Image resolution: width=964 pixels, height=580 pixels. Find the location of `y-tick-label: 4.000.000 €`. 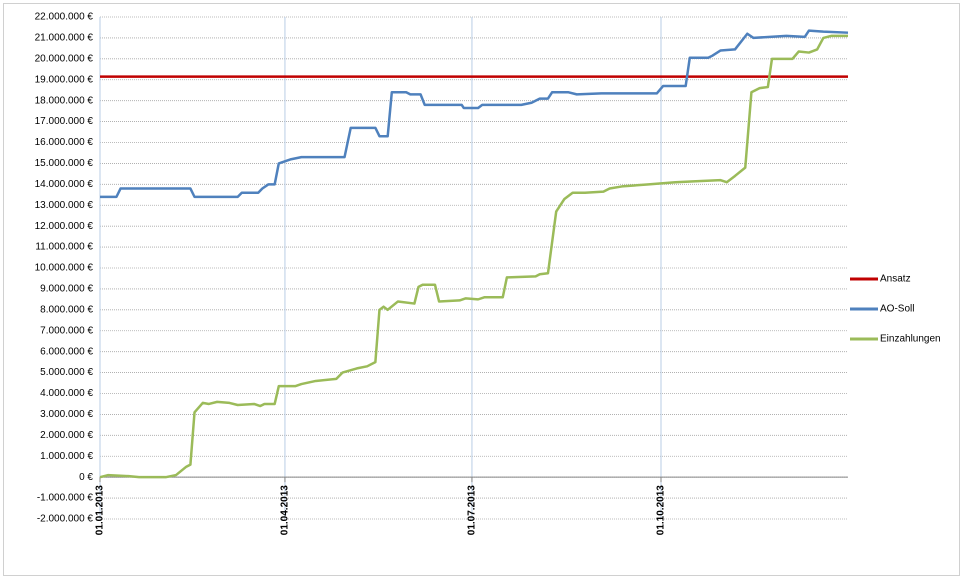

y-tick-label: 4.000.000 € is located at coordinates (66, 393).